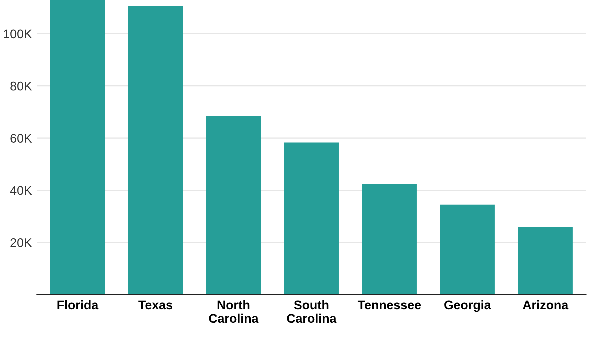 Image resolution: width=600 pixels, height=337 pixels. What do you see at coordinates (234, 312) in the screenshot?
I see `x-tick-label: North Carolina` at bounding box center [234, 312].